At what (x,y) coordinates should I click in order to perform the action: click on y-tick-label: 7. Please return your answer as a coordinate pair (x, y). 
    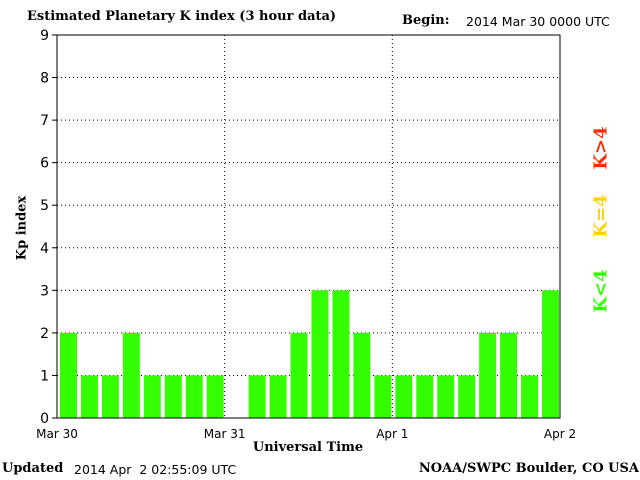
    Looking at the image, I should click on (44, 121).